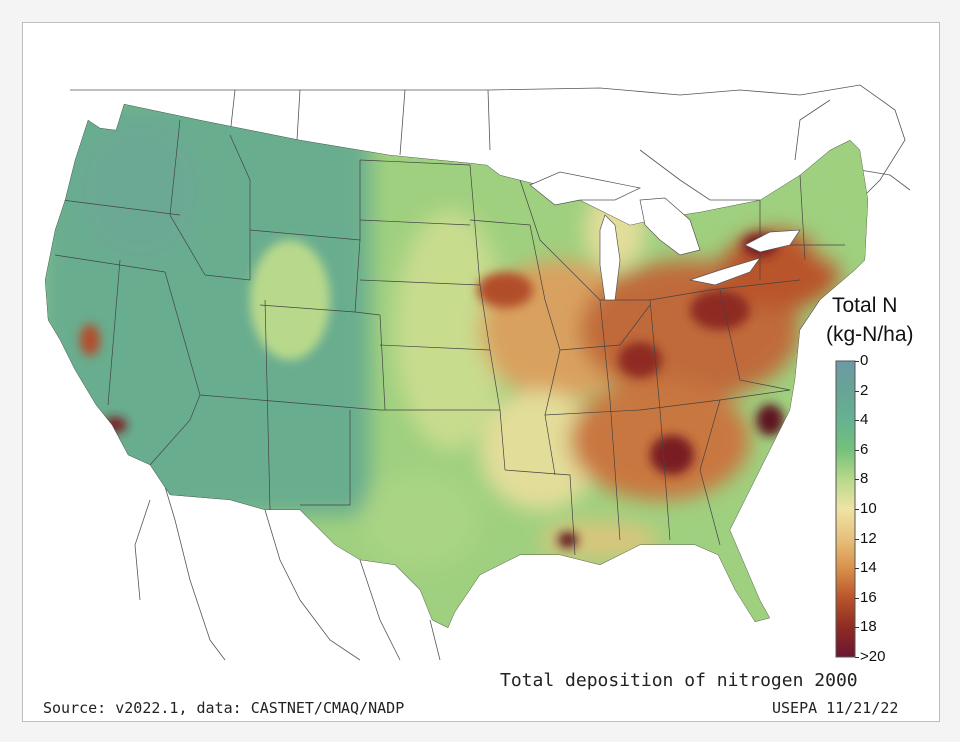  Describe the element at coordinates (770, 420) in the screenshot. I see `hotspot-nc` at that location.